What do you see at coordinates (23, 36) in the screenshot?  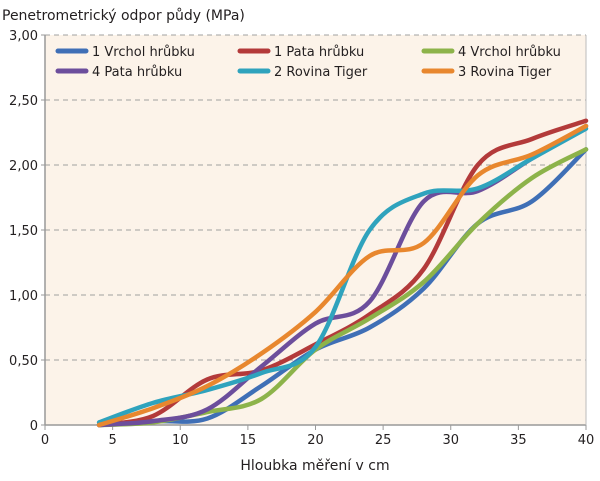 I see `y-tick-label: 3,00` at bounding box center [23, 36].